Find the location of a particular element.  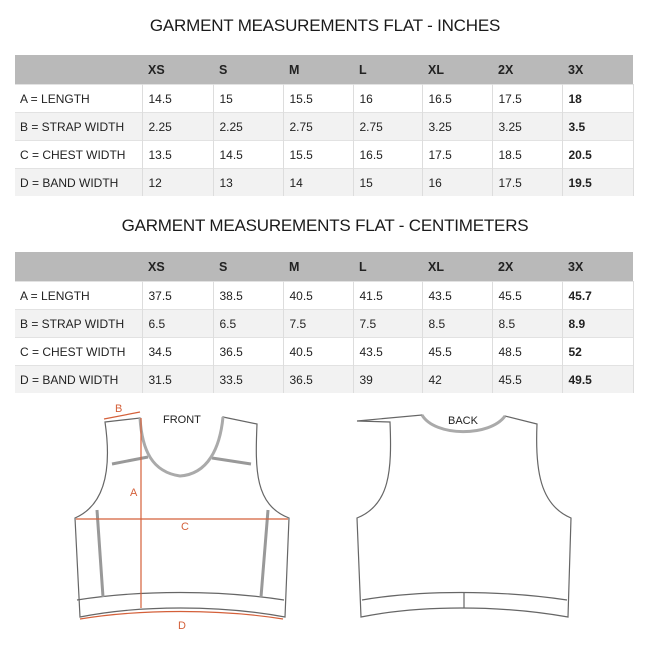

table-row: A = LENGTH 14.5 15 15.5 16 16.5 17.5 18 is located at coordinates (324, 98).